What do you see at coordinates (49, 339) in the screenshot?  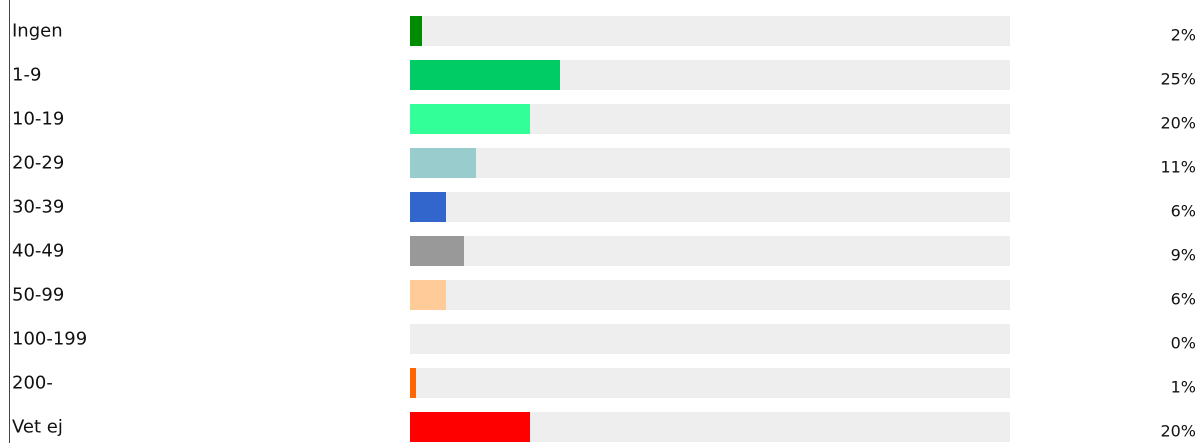 I see `category-label: 100-199` at bounding box center [49, 339].